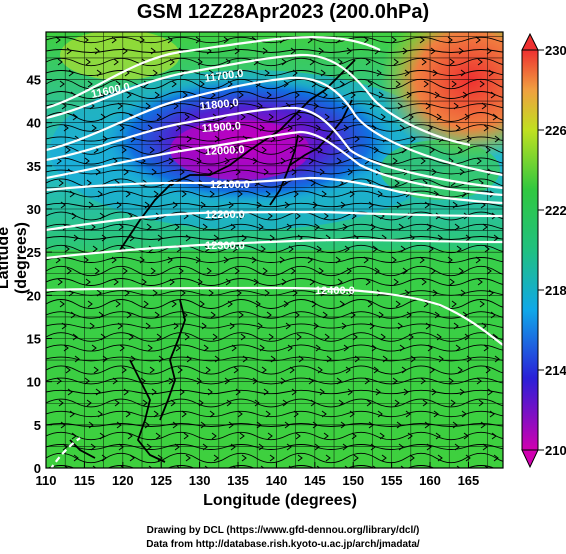 Image resolution: width=566 pixels, height=554 pixels. Describe the element at coordinates (530, 459) in the screenshot. I see `colorbar-min-arrow` at that location.